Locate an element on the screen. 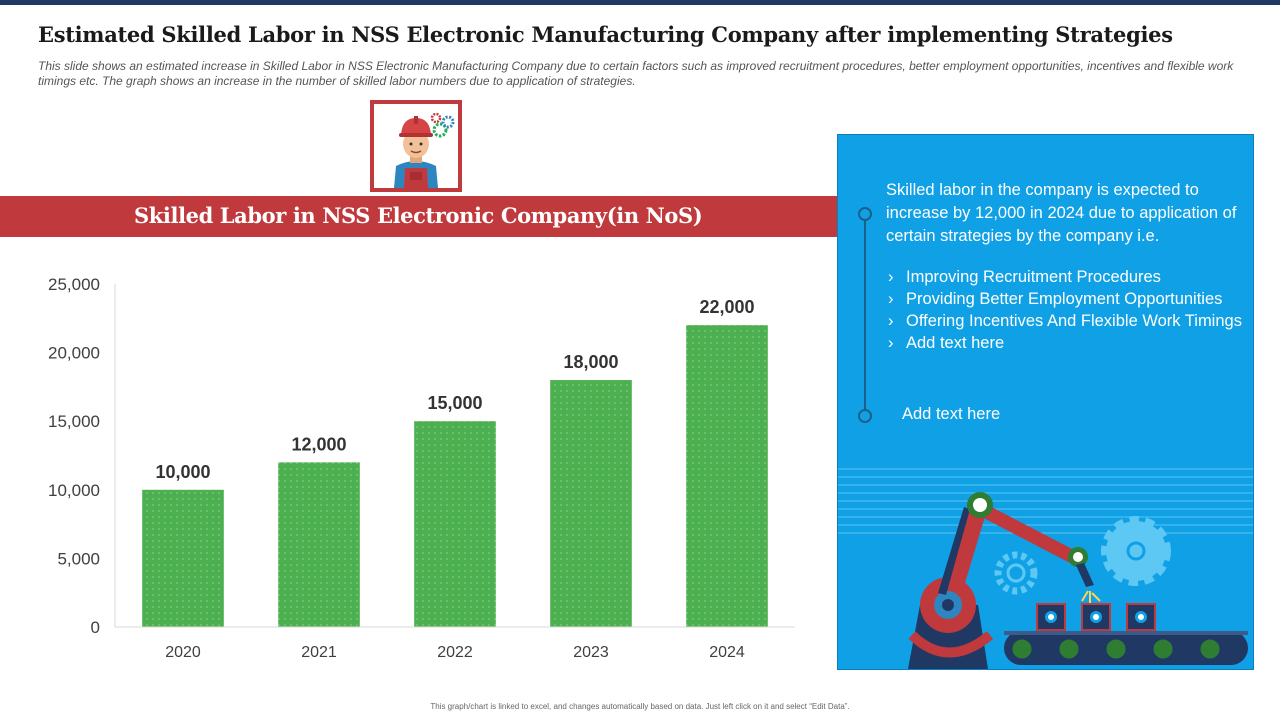 The height and width of the screenshot is (720, 1280). data-label-2023: 18,000 is located at coordinates (590, 362).